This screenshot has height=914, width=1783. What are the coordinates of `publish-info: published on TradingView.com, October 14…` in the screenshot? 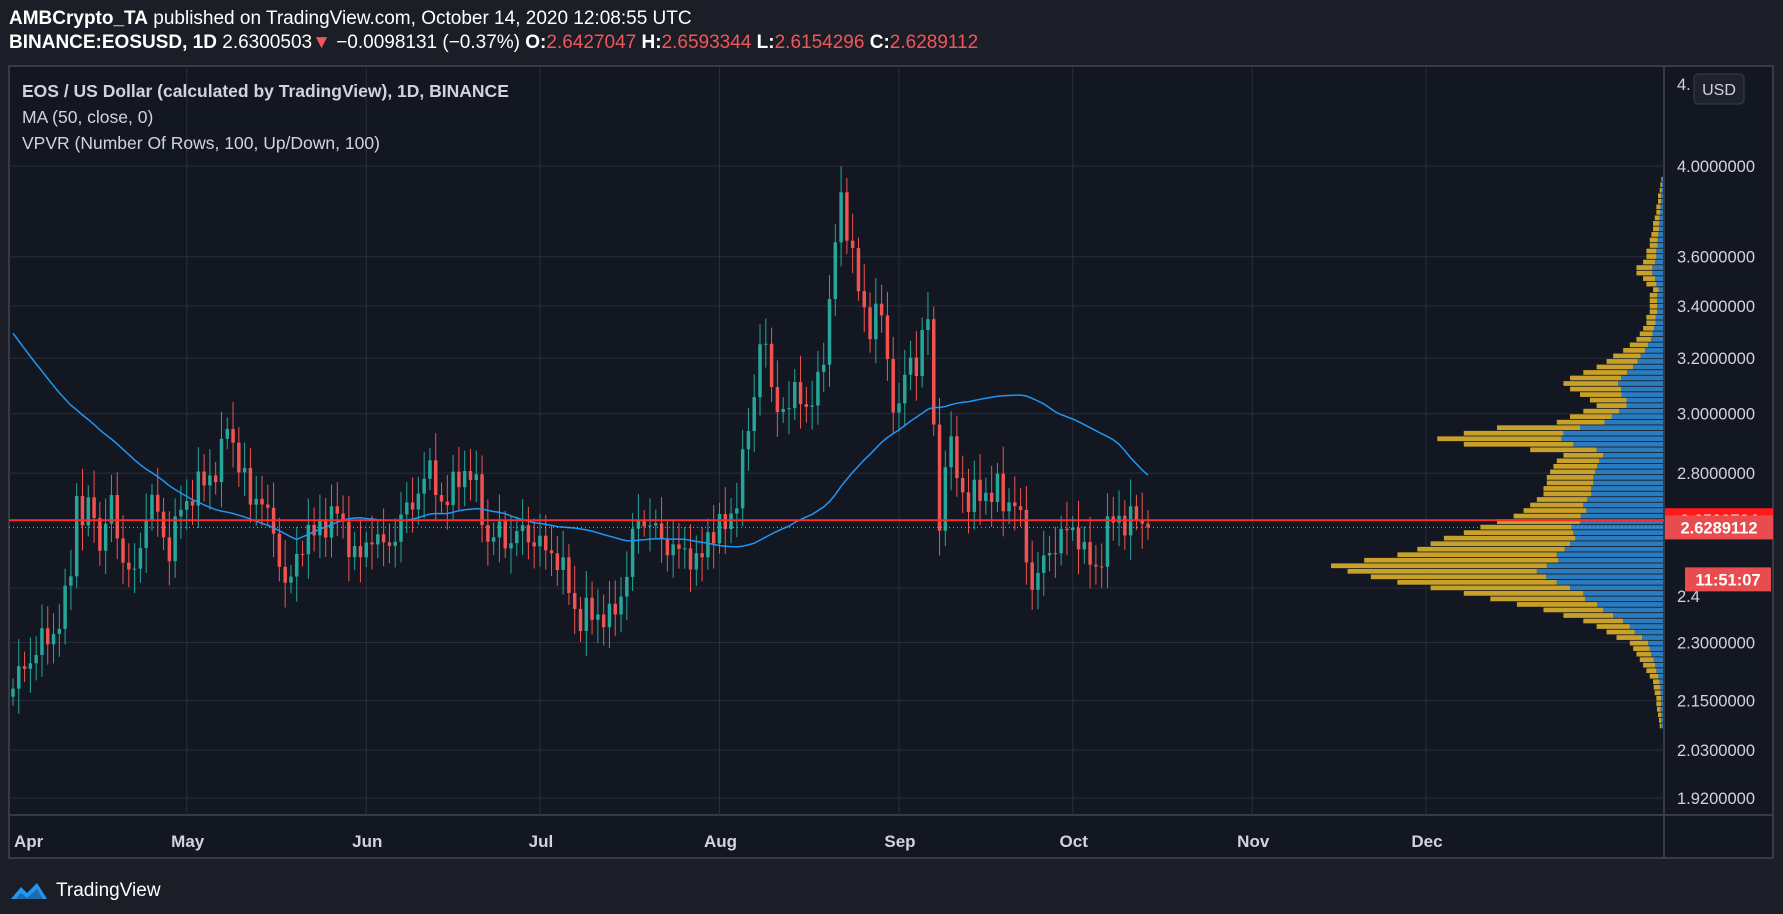 It's located at (422, 18).